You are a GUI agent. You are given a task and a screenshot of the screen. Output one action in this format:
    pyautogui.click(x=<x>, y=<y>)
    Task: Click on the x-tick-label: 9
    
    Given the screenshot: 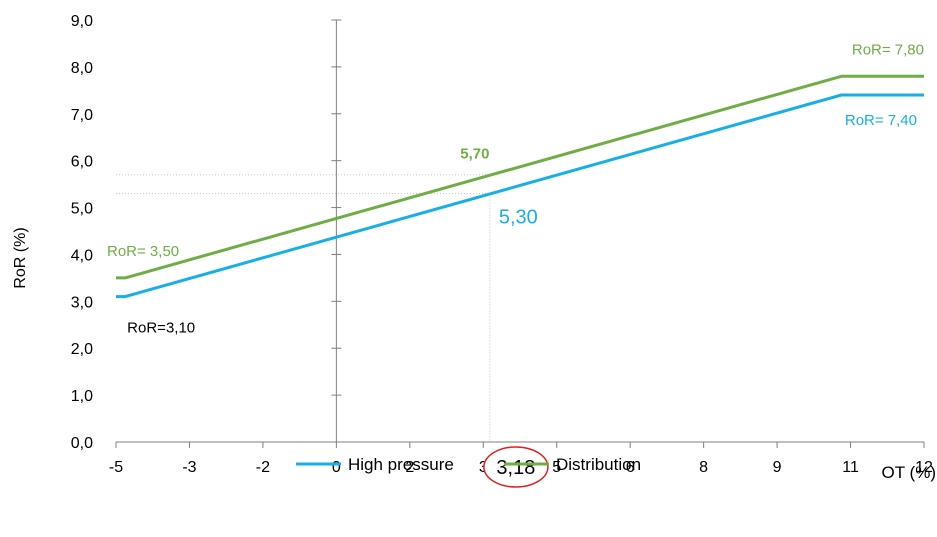 What is the action you would take?
    pyautogui.click(x=777, y=467)
    